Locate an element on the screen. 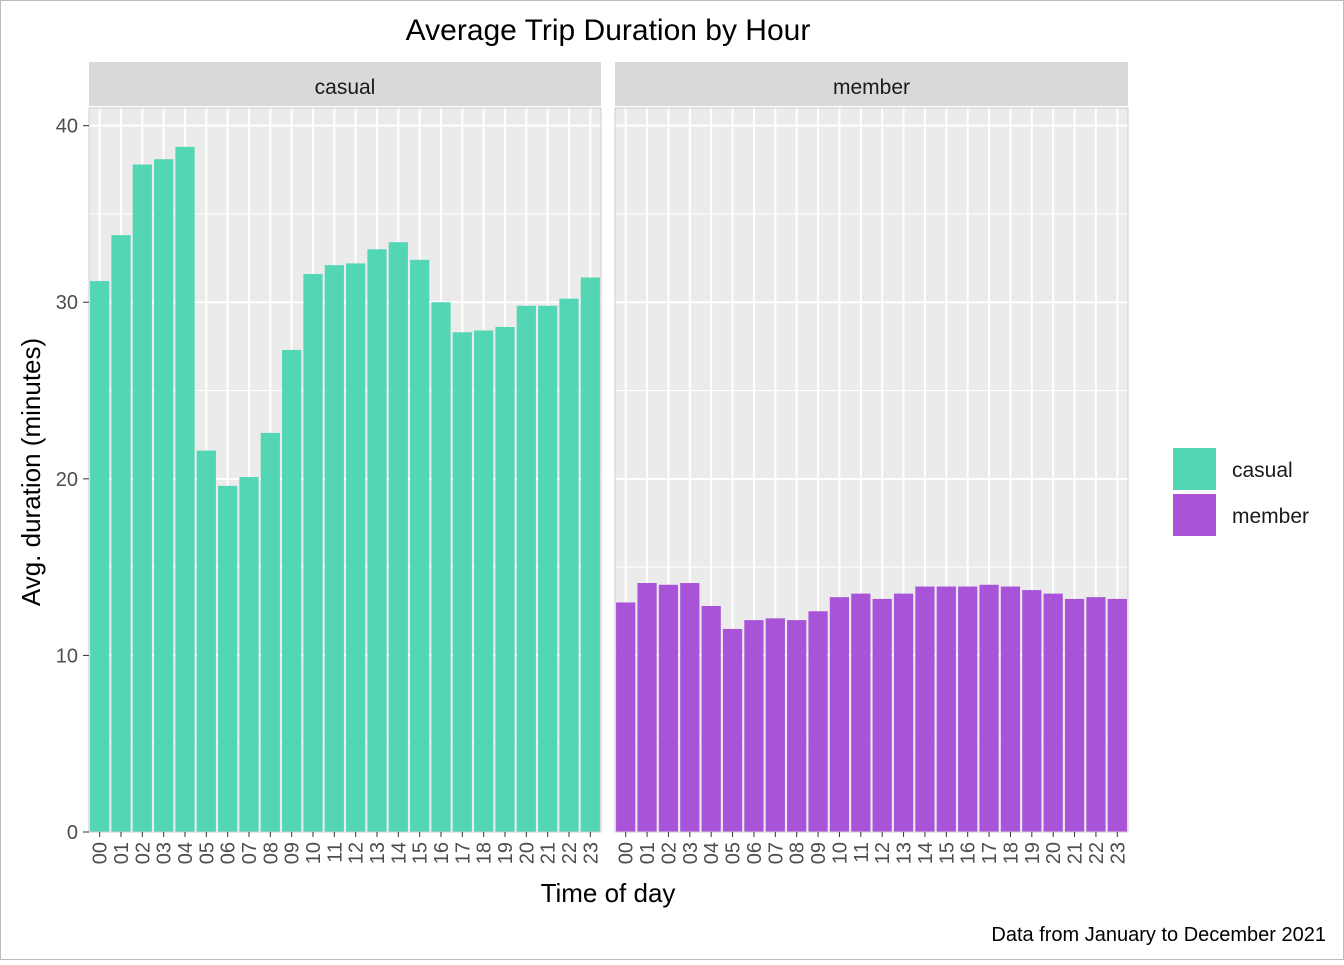 The height and width of the screenshot is (965, 1344). x-tick-label: 00 is located at coordinates (101, 853).